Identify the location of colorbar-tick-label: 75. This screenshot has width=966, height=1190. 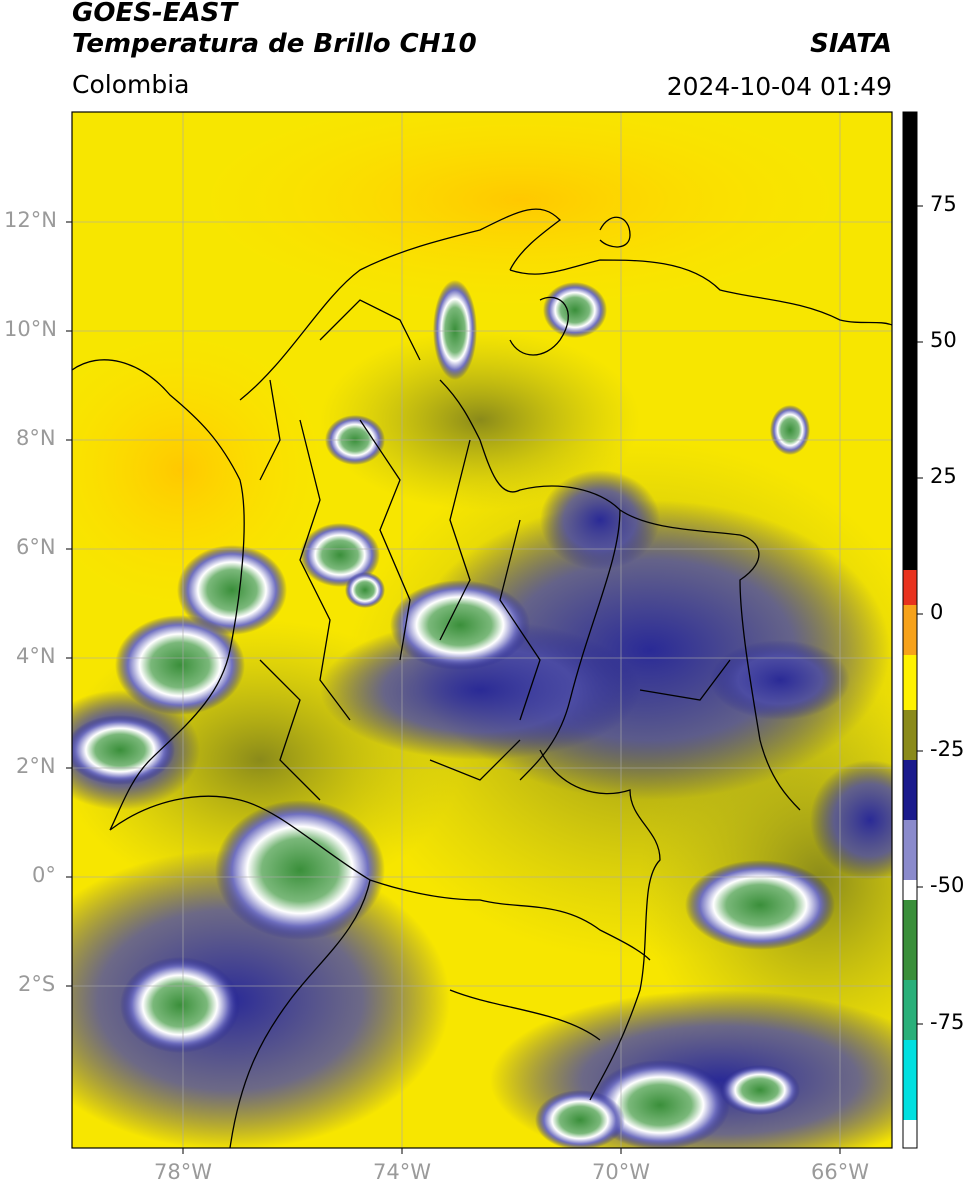
(943, 204).